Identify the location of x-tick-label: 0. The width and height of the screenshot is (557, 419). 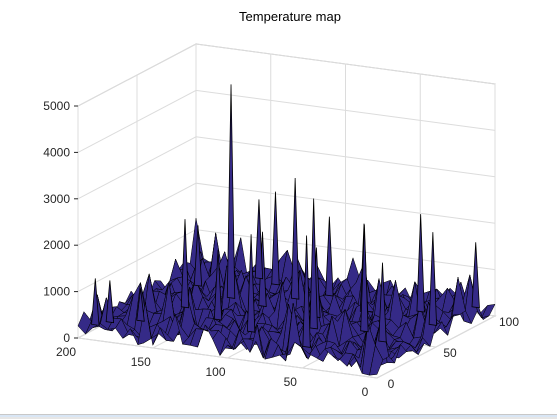
(365, 392).